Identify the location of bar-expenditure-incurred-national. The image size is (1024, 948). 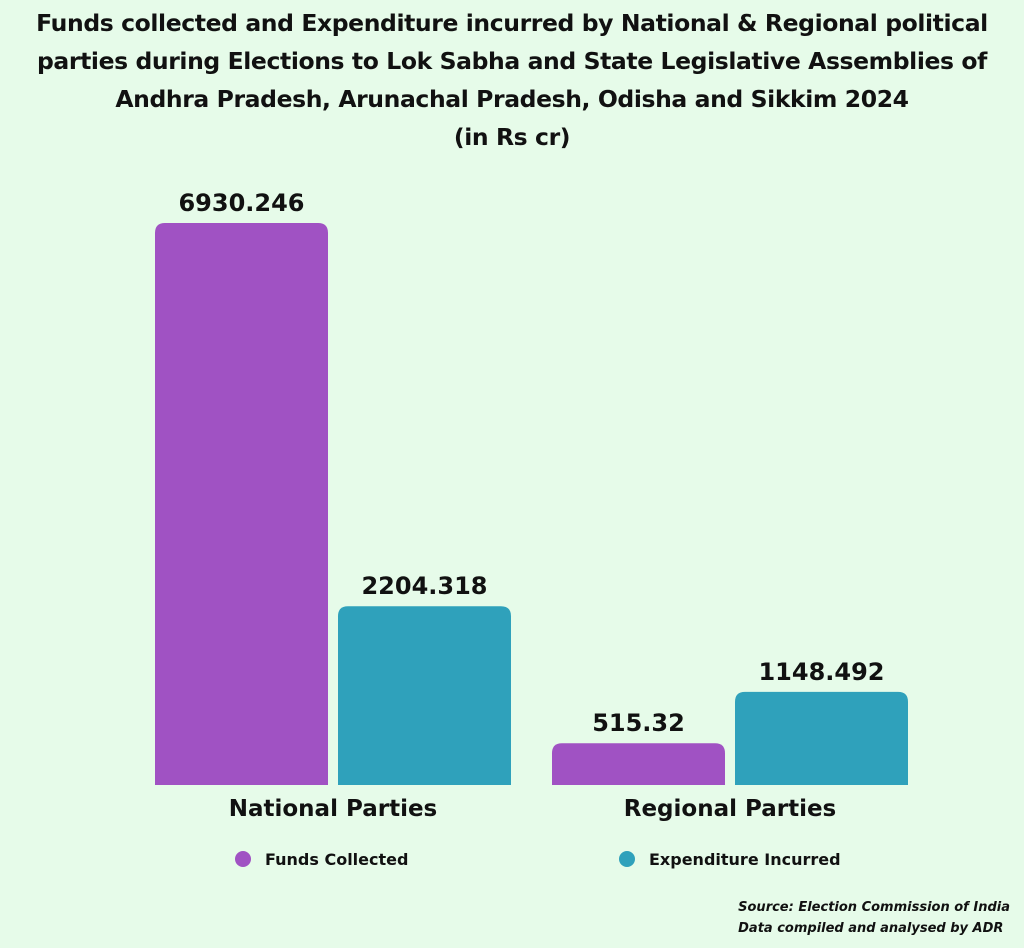
(424, 695).